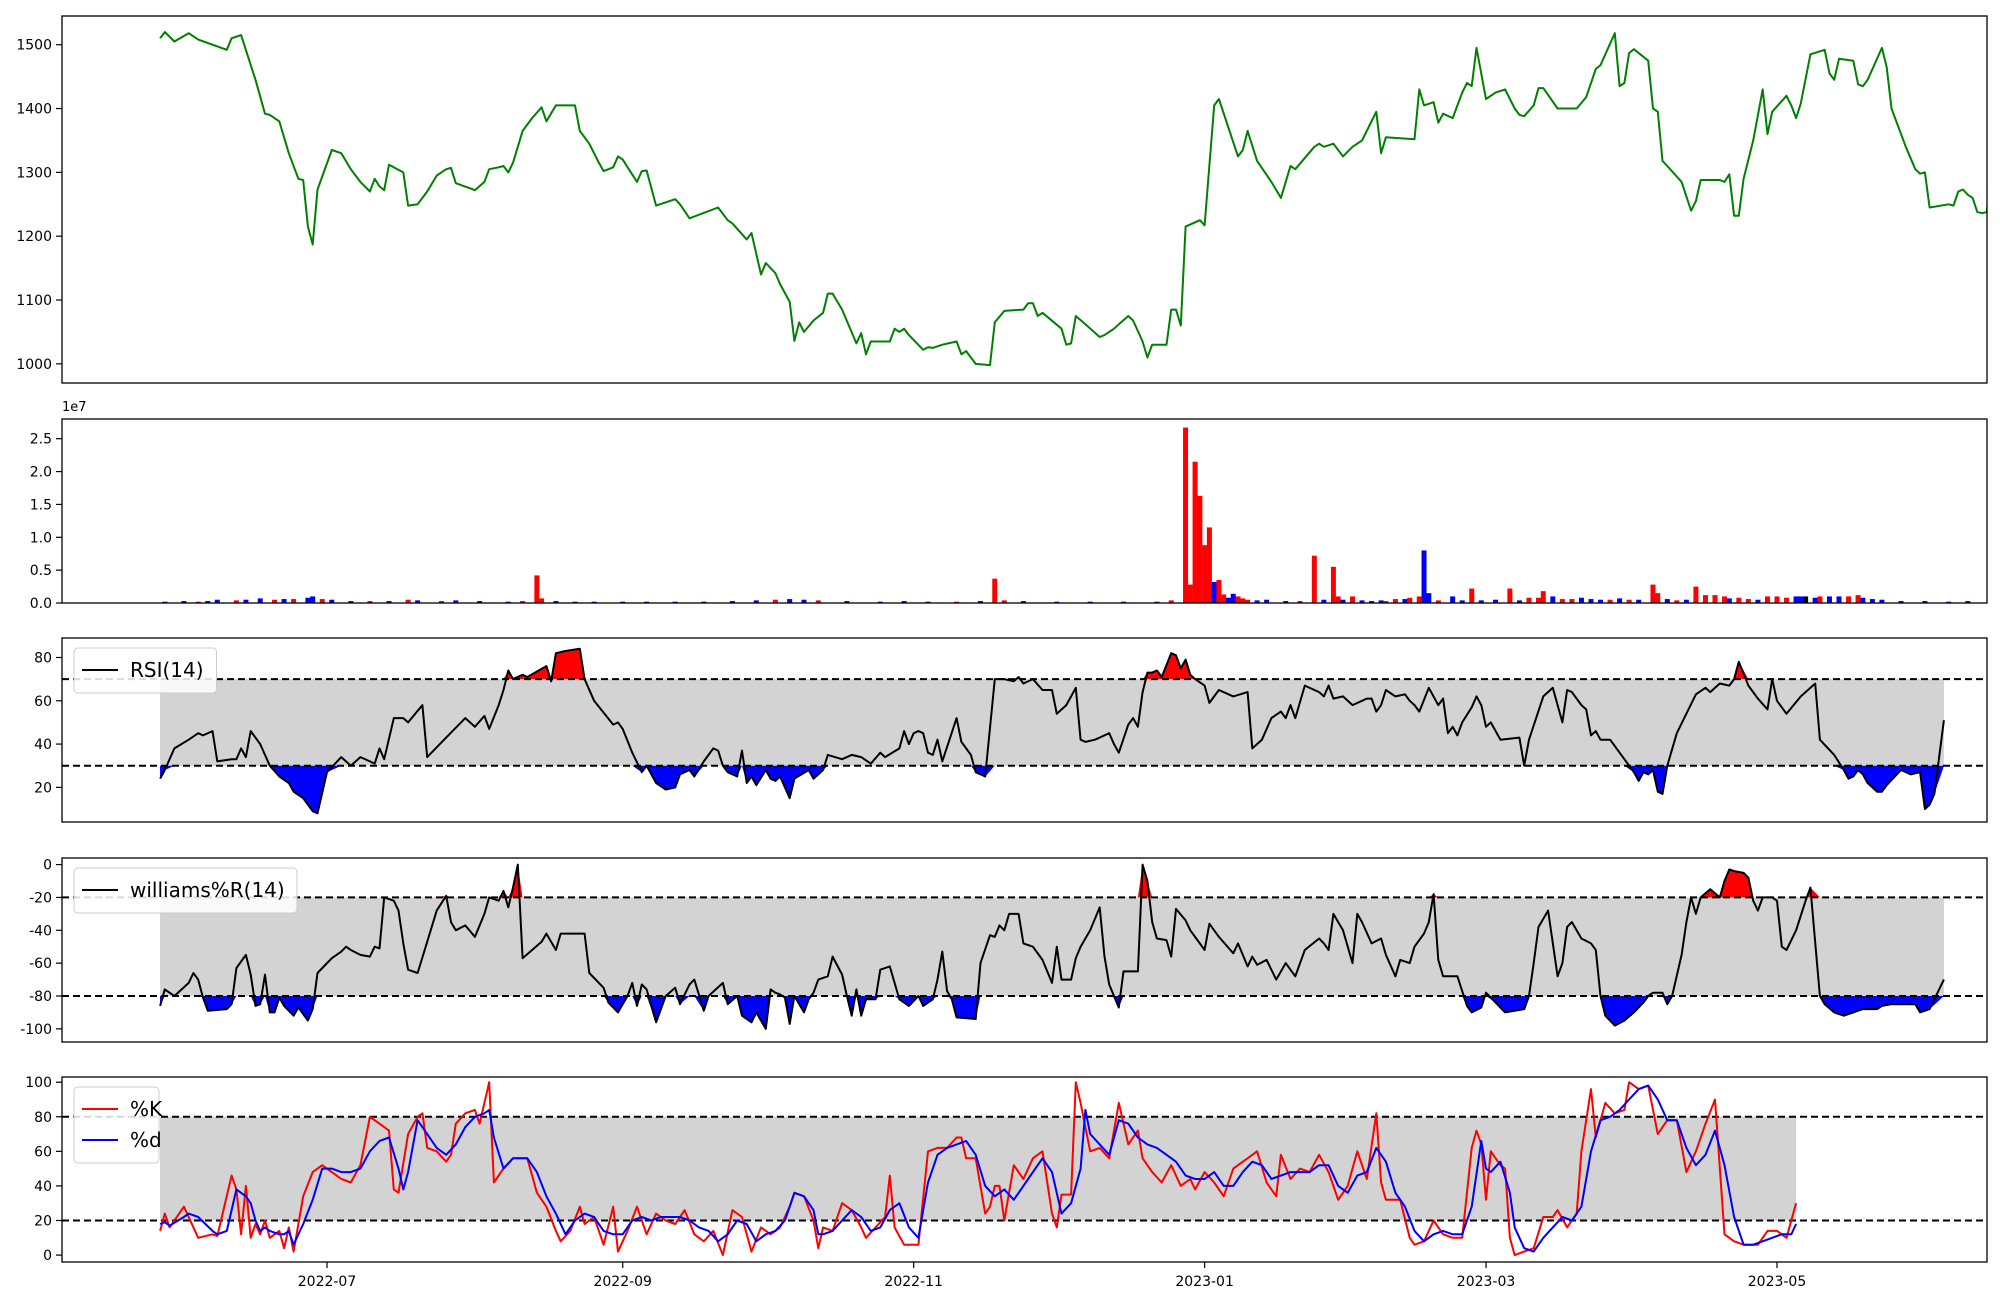 This screenshot has height=1300, width=2000. I want to click on y-tick-label: 0.5, so click(41, 571).